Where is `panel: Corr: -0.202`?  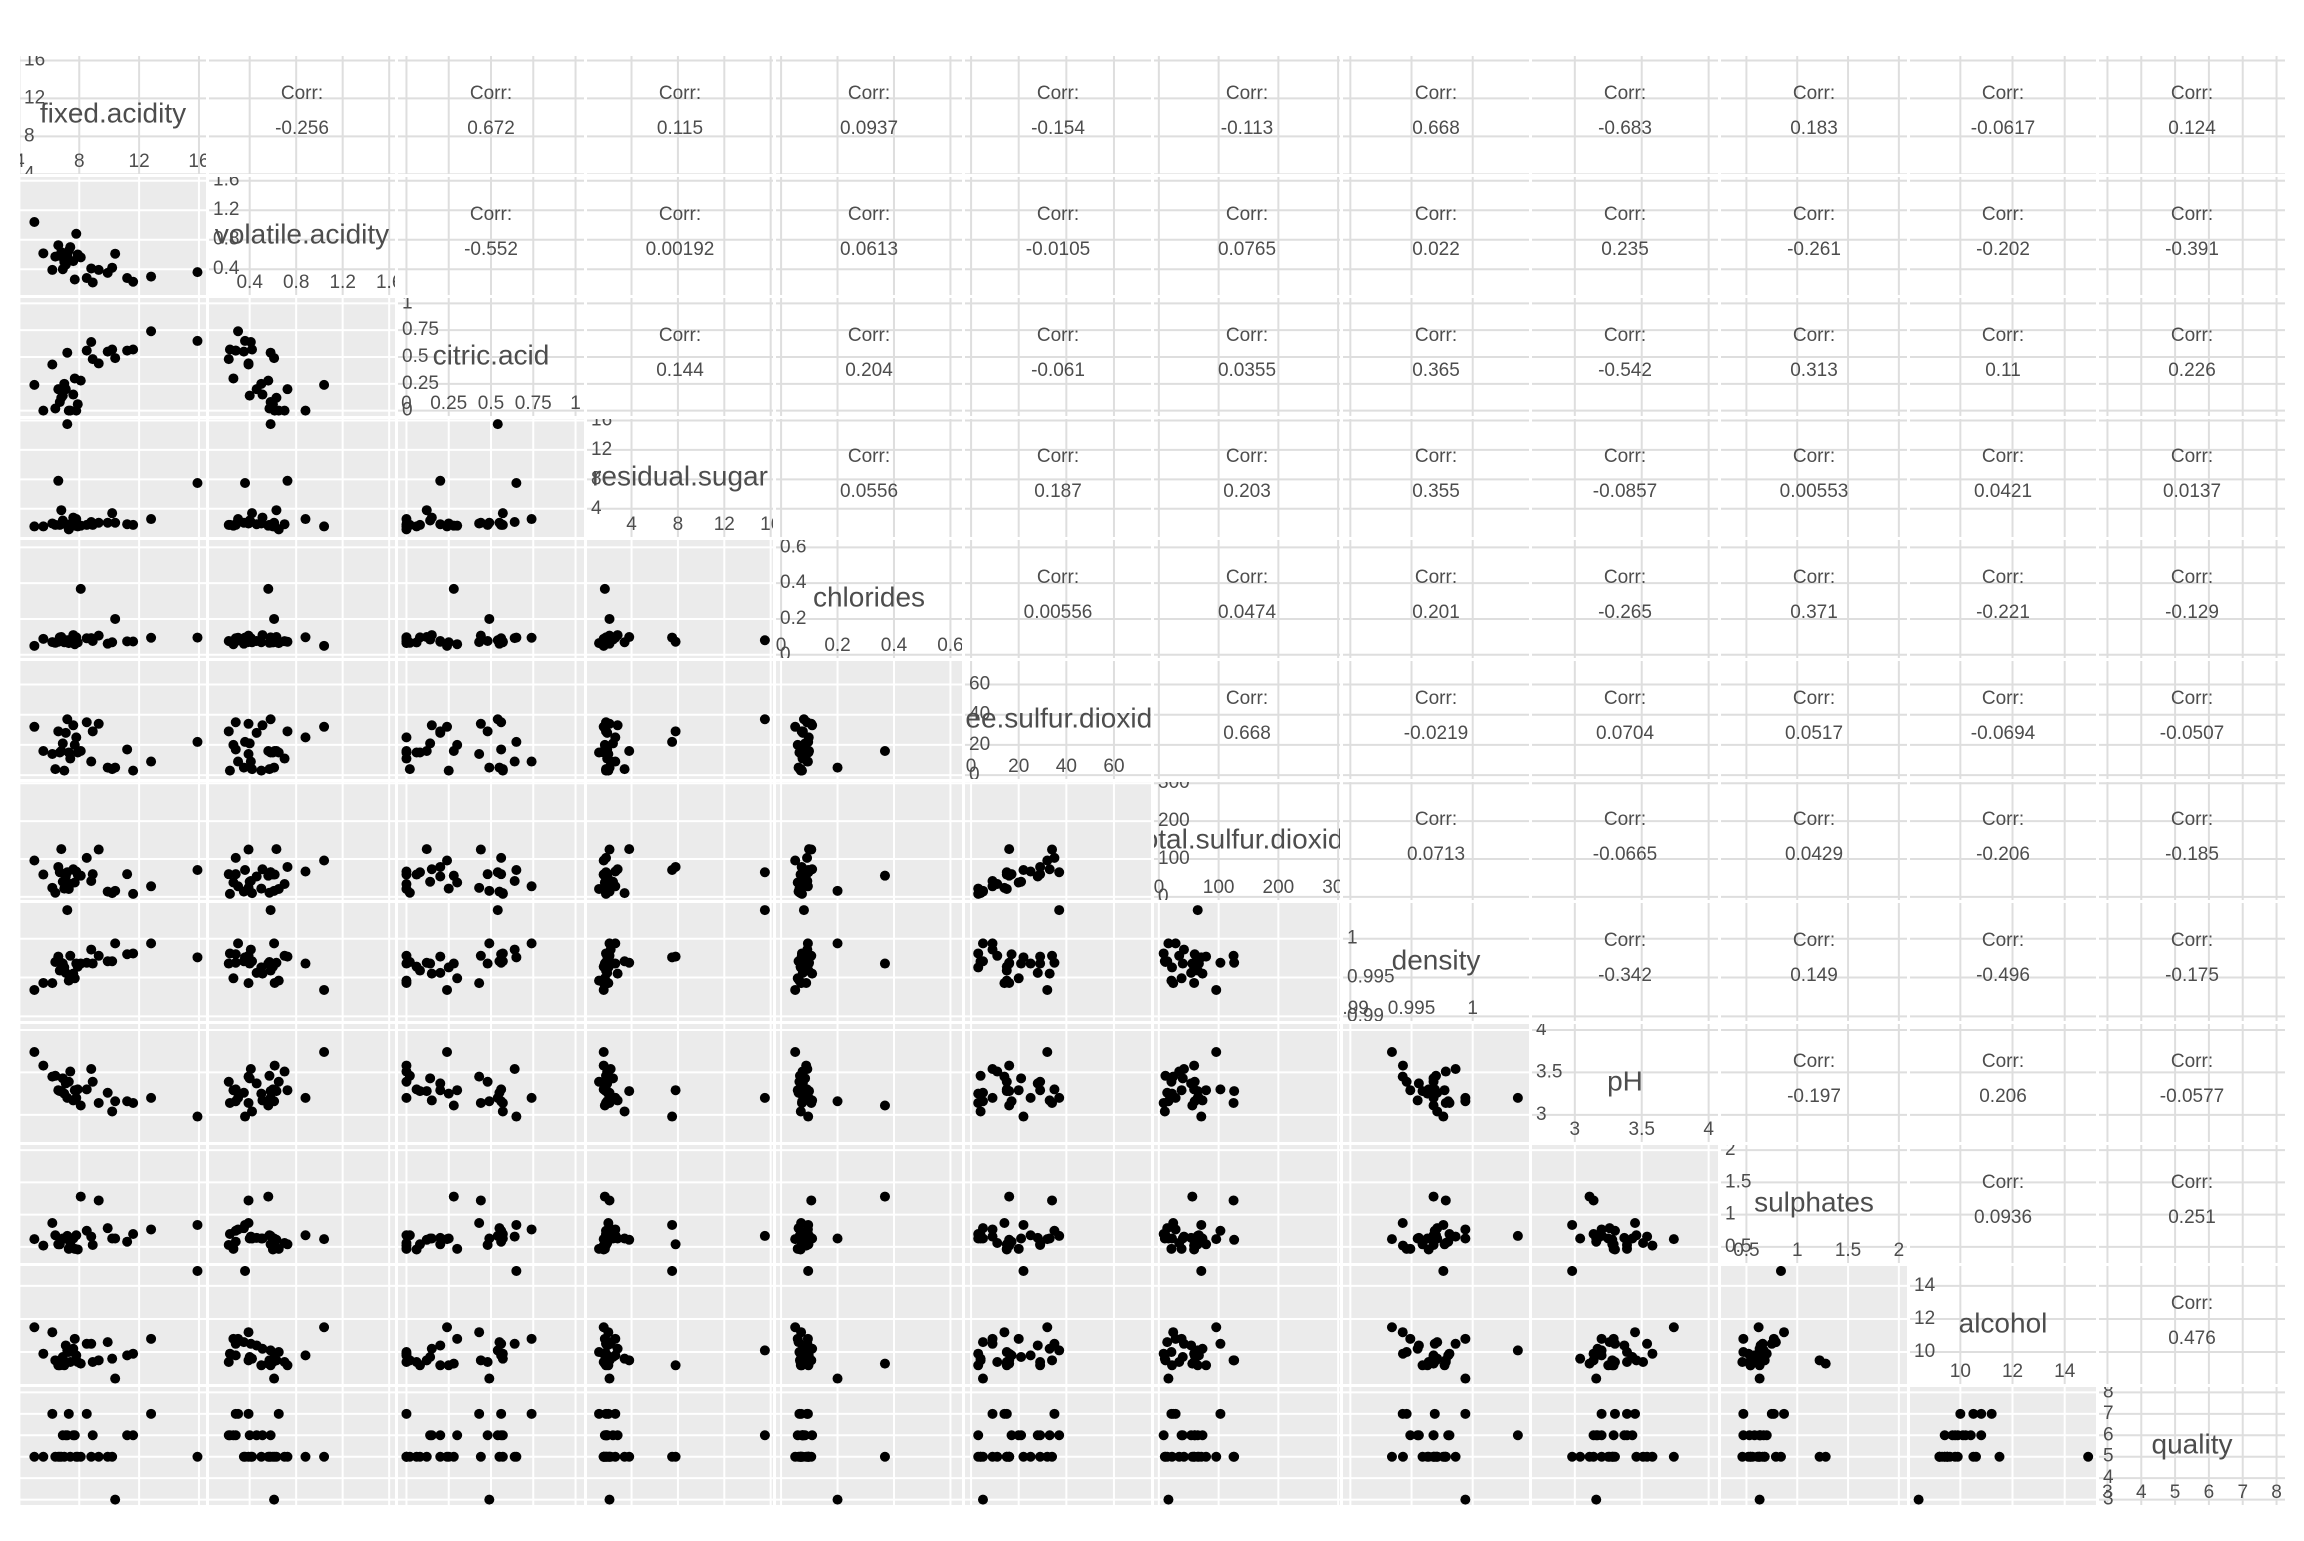 panel: Corr: -0.202 is located at coordinates (2003, 236).